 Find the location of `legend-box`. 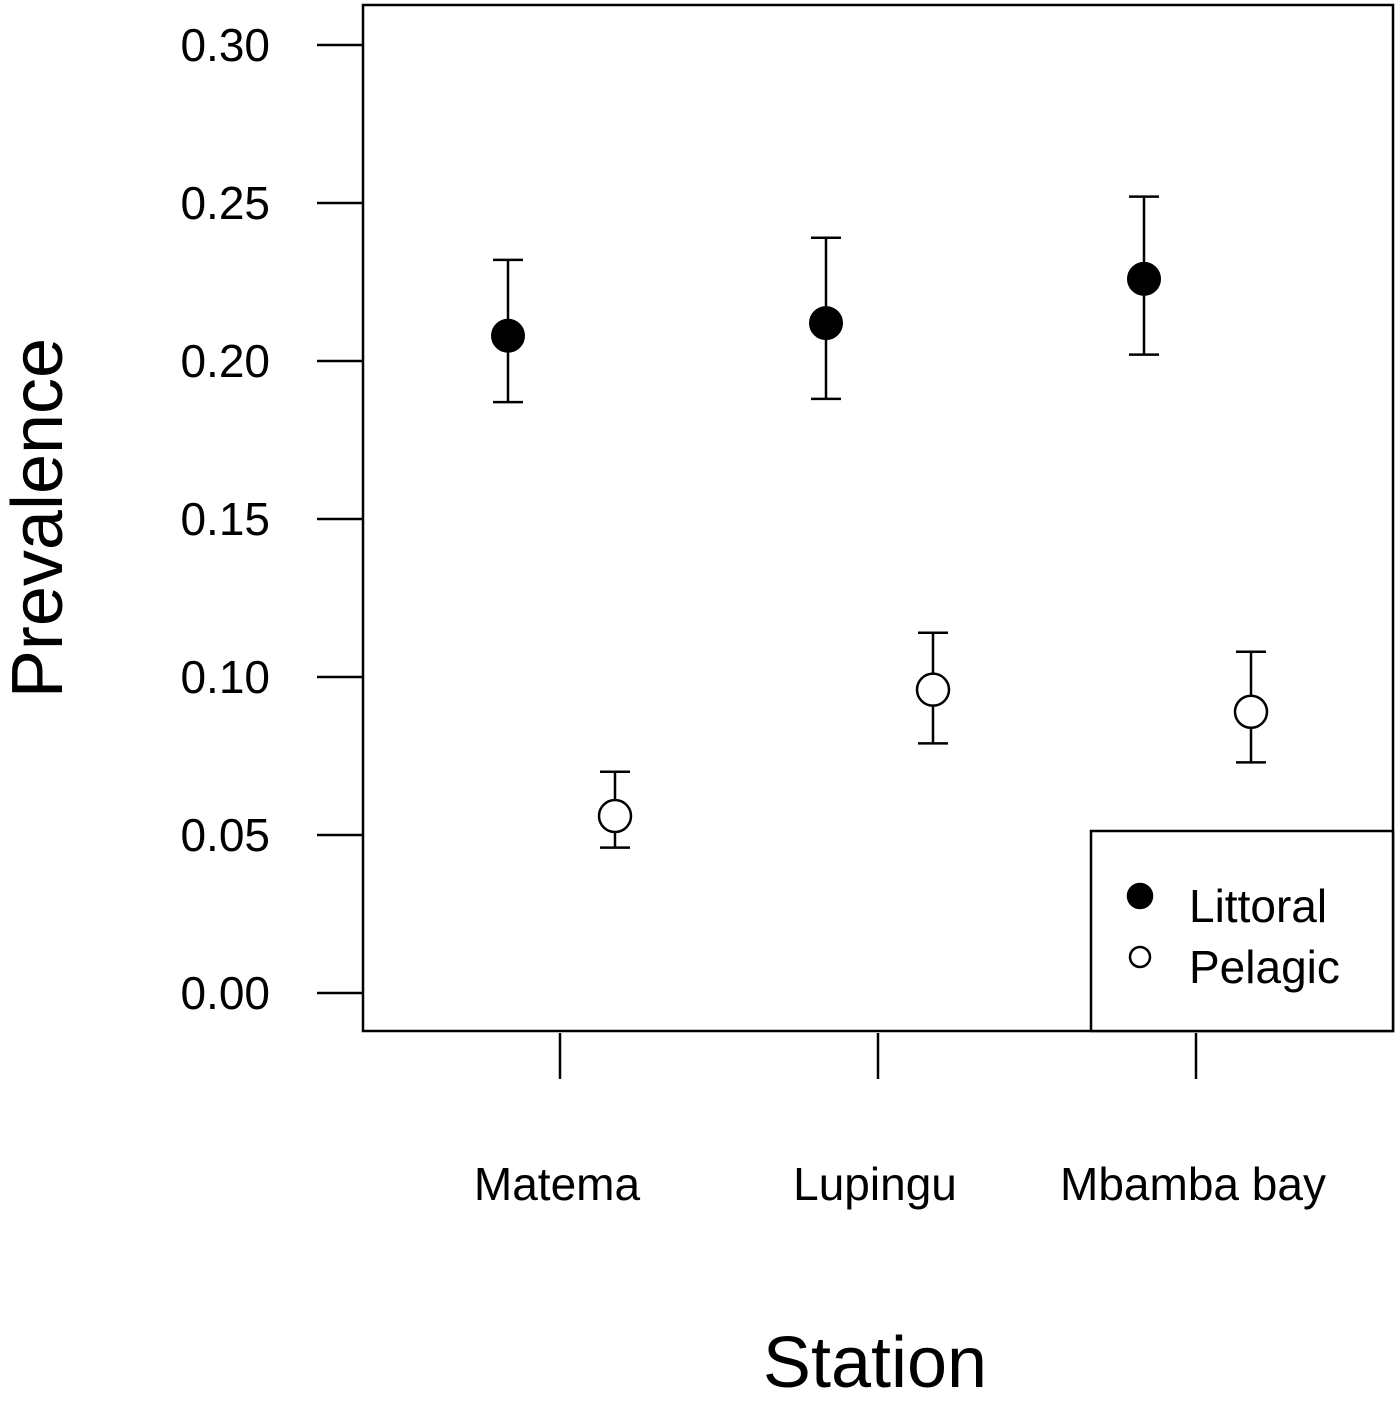

legend-box is located at coordinates (1242, 931).